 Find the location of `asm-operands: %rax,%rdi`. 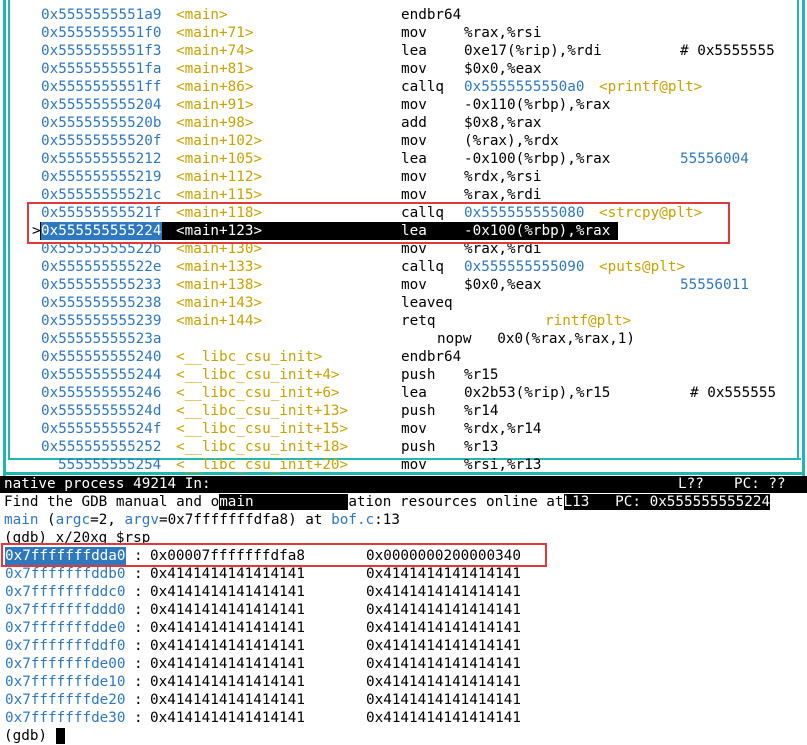

asm-operands: %rax,%rdi is located at coordinates (503, 195).